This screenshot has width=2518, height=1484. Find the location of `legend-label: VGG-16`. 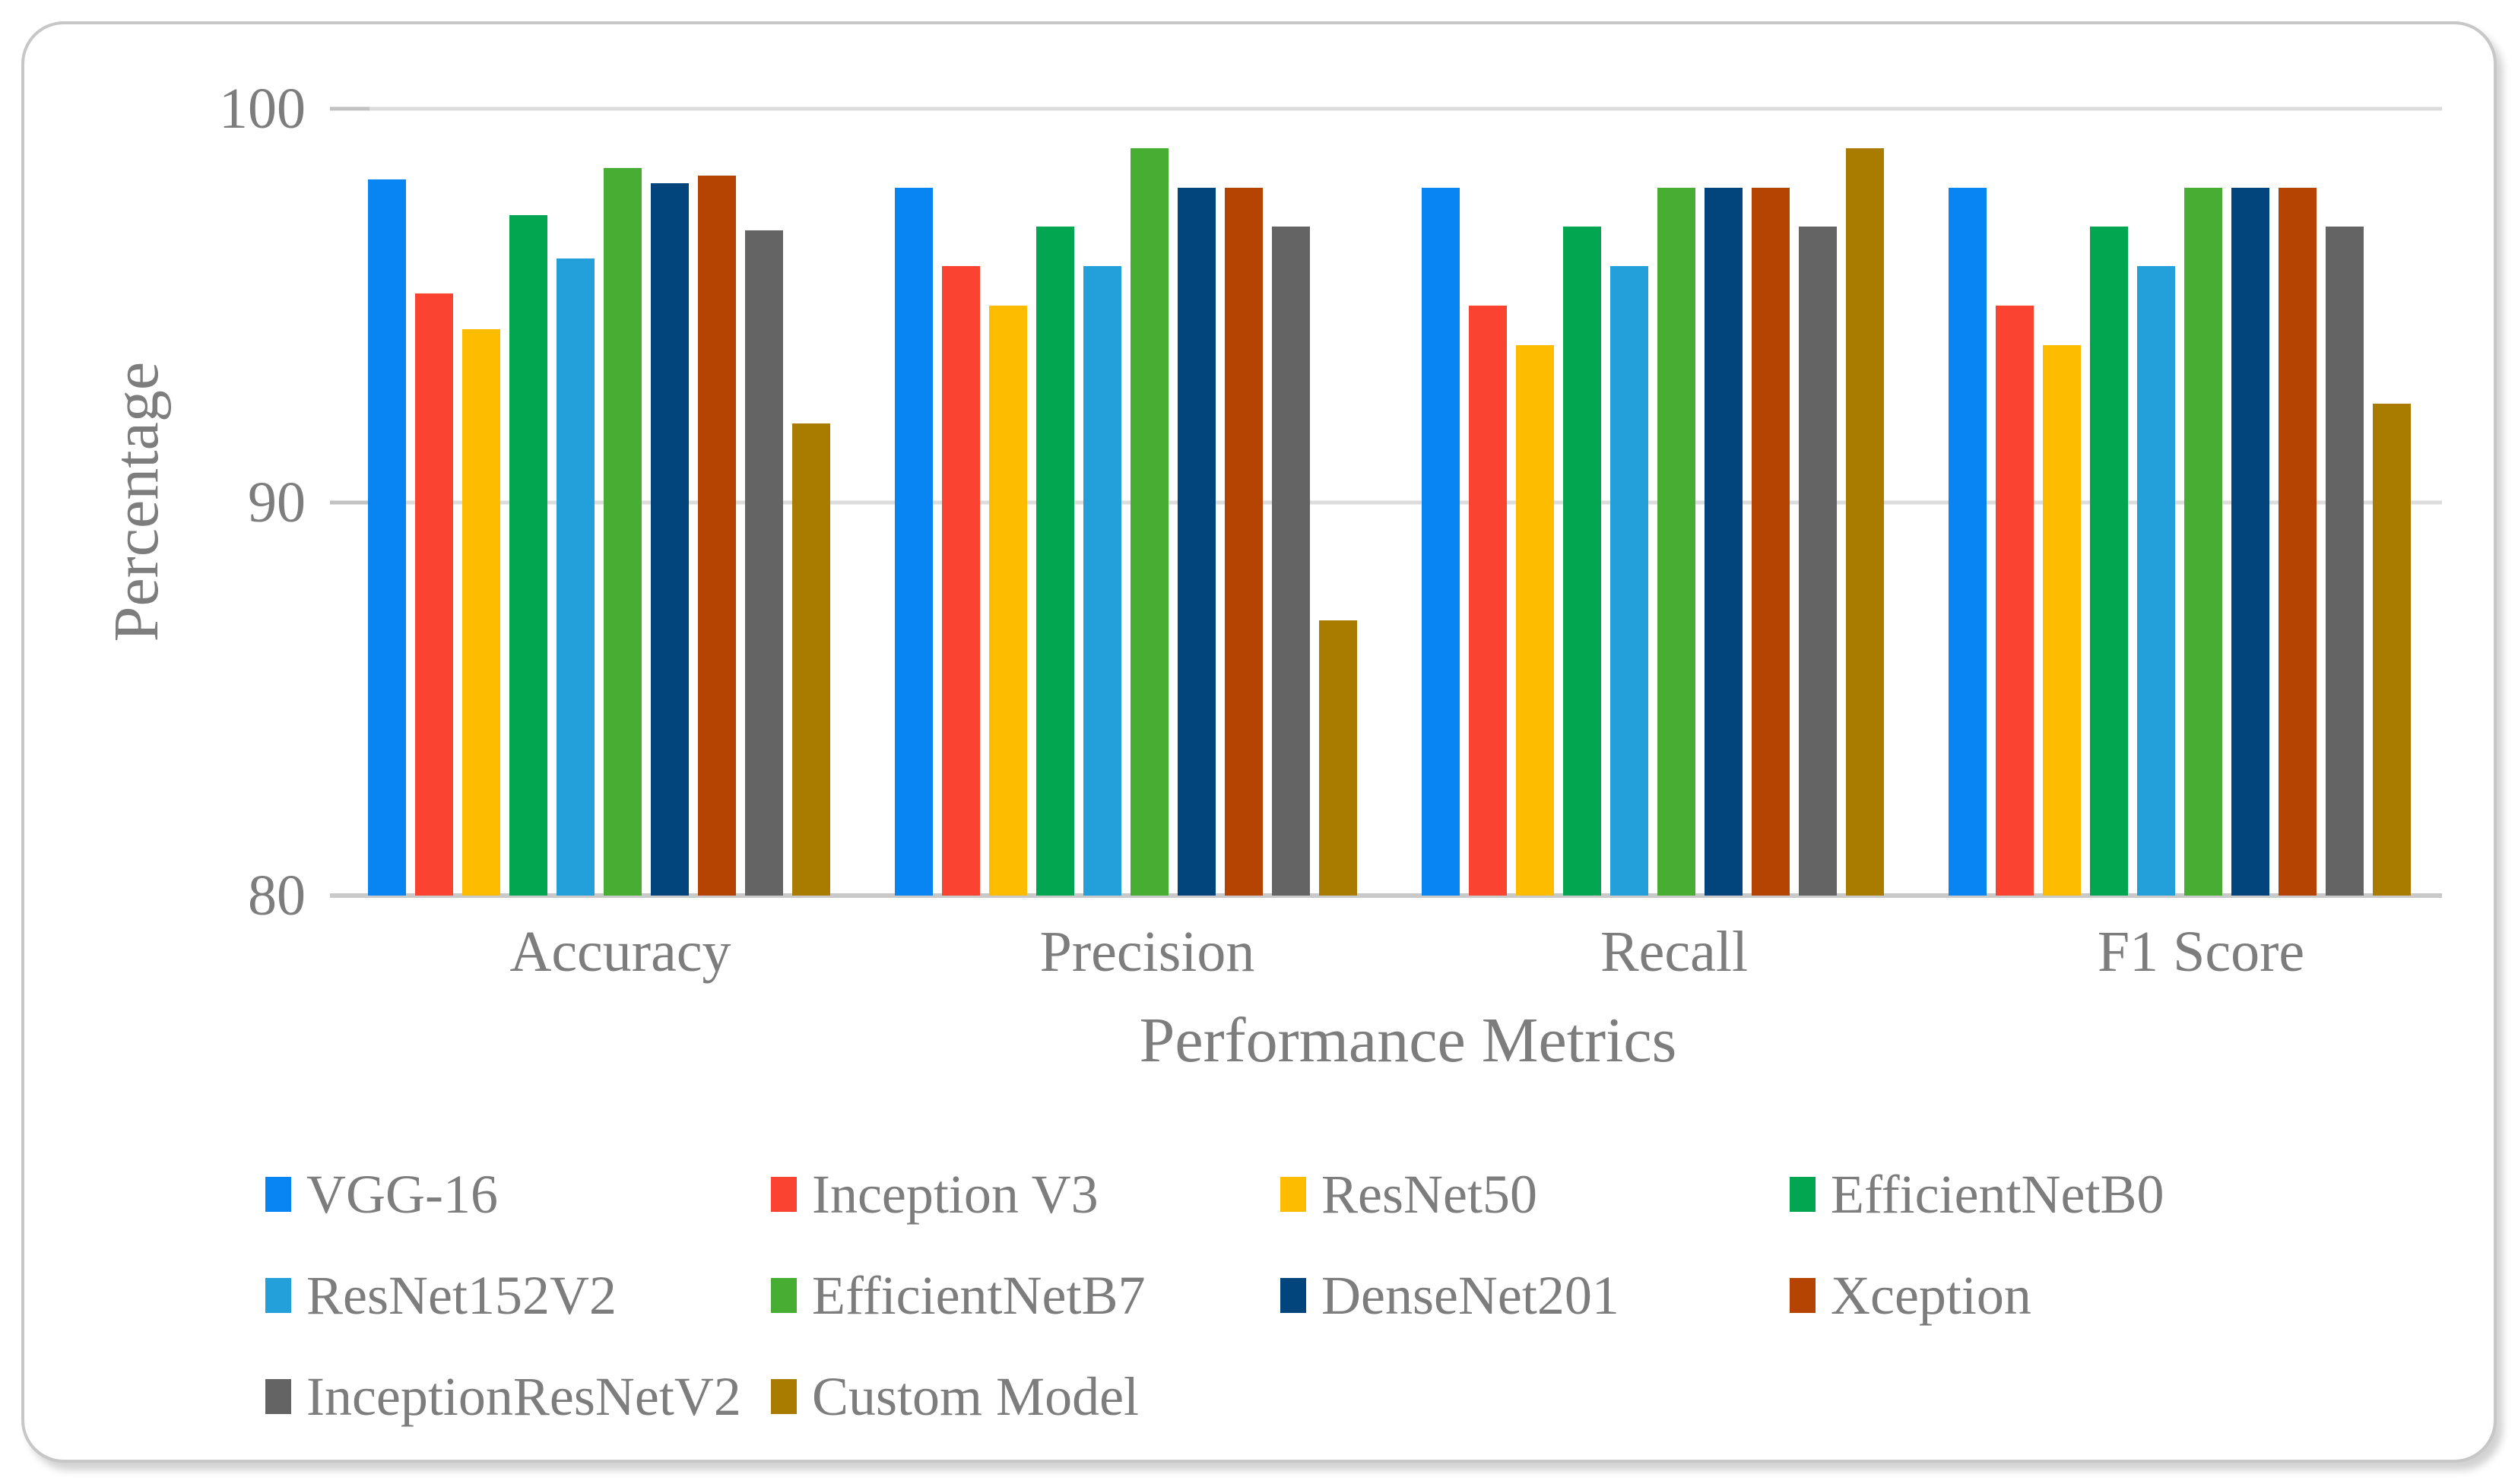

legend-label: VGG-16 is located at coordinates (402, 1194).